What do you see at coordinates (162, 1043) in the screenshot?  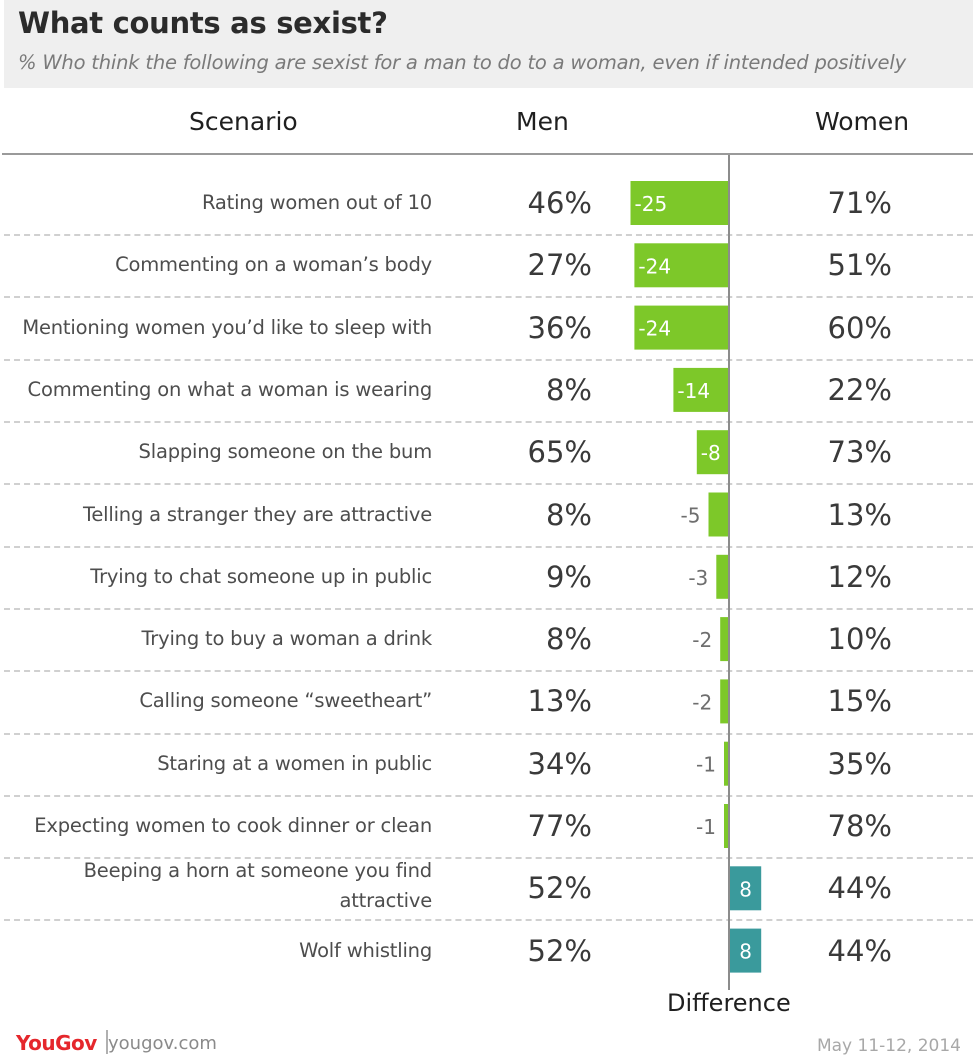 I see `footer-site-link: yougov.com` at bounding box center [162, 1043].